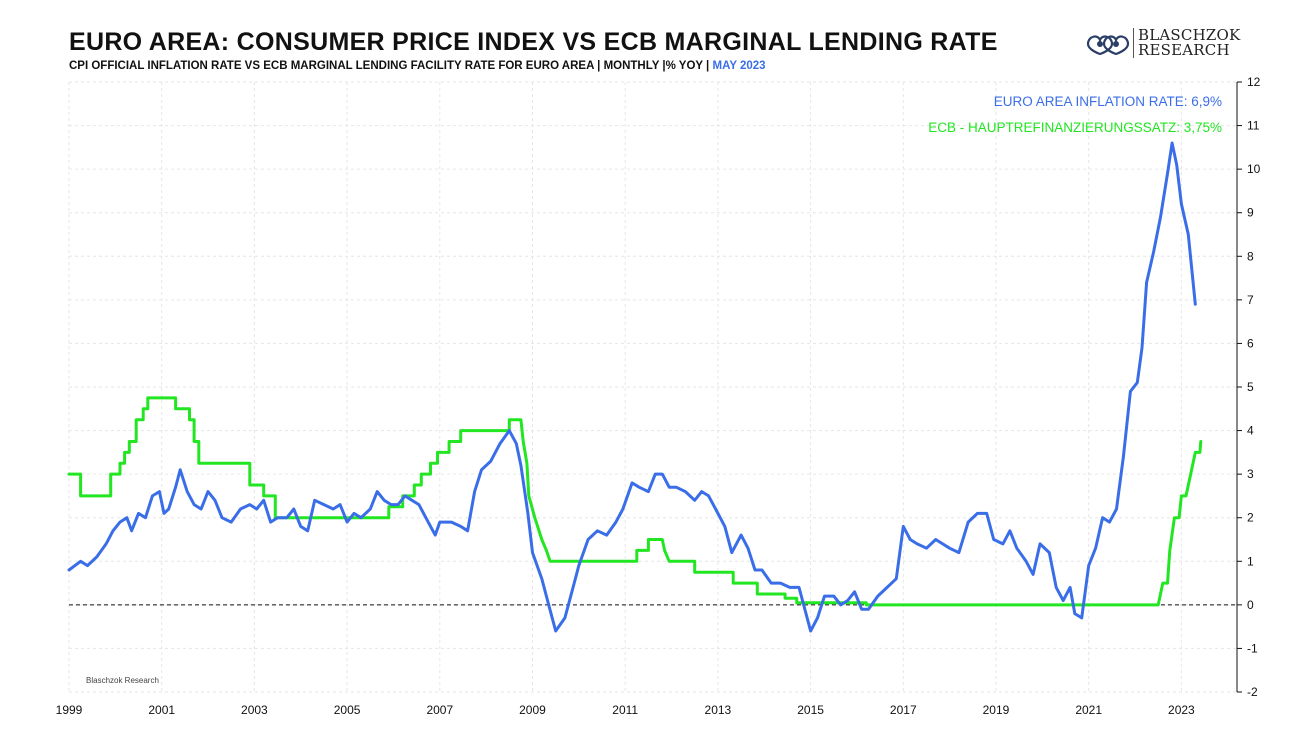 This screenshot has width=1307, height=735. I want to click on y-tick-label-7: 5, so click(1250, 387).